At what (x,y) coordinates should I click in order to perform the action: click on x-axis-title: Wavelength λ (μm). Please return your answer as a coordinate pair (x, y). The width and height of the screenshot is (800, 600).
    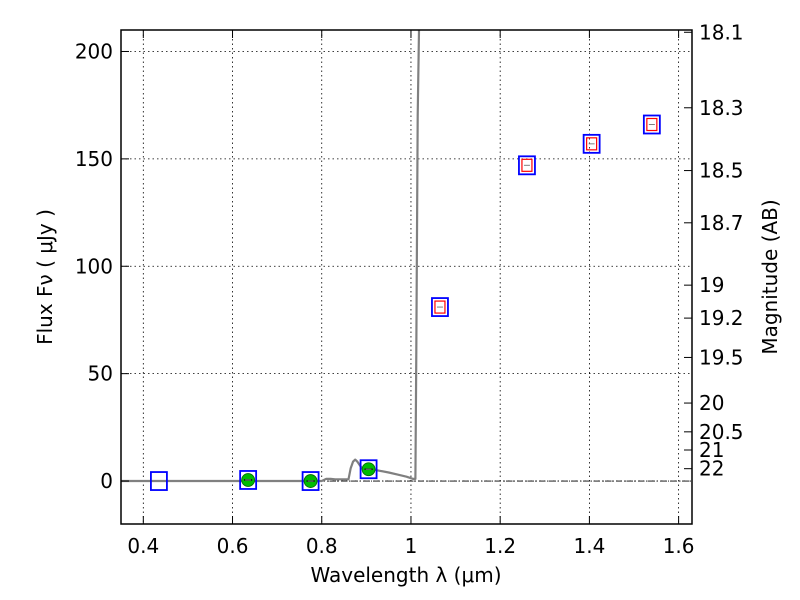
    Looking at the image, I should click on (405, 575).